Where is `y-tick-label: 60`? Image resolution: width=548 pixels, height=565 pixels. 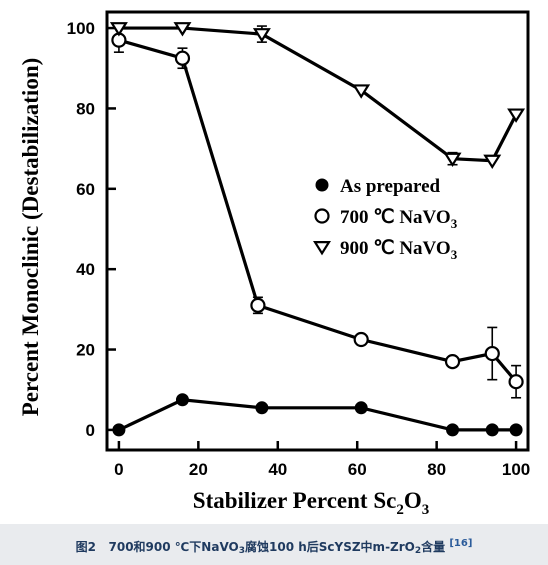 y-tick-label: 60 is located at coordinates (85, 189).